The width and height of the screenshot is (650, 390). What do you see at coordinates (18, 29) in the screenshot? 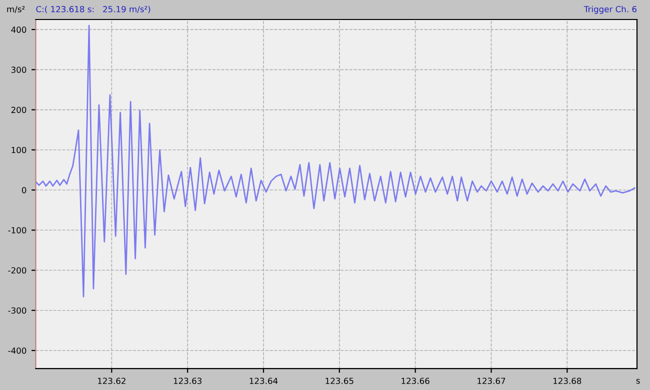
I see `y-tick-label: 400` at bounding box center [18, 29].